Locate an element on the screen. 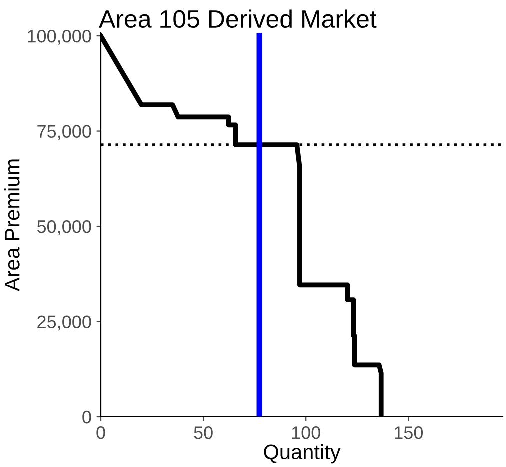 The image size is (506, 467). y-tick-label: 0 is located at coordinates (87, 417).